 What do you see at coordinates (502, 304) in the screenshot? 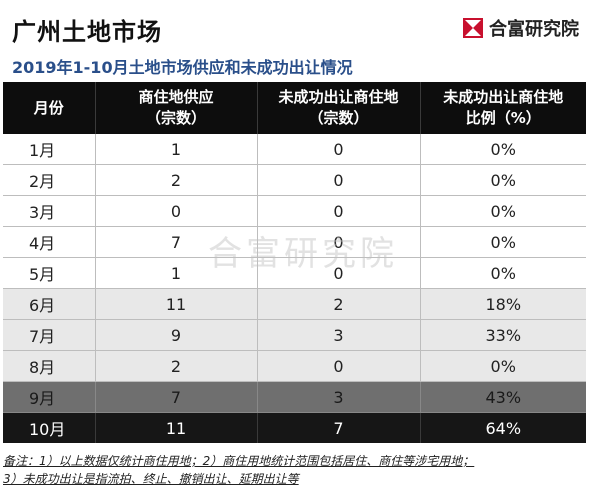
I see `cell-ratio: 18%` at bounding box center [502, 304].